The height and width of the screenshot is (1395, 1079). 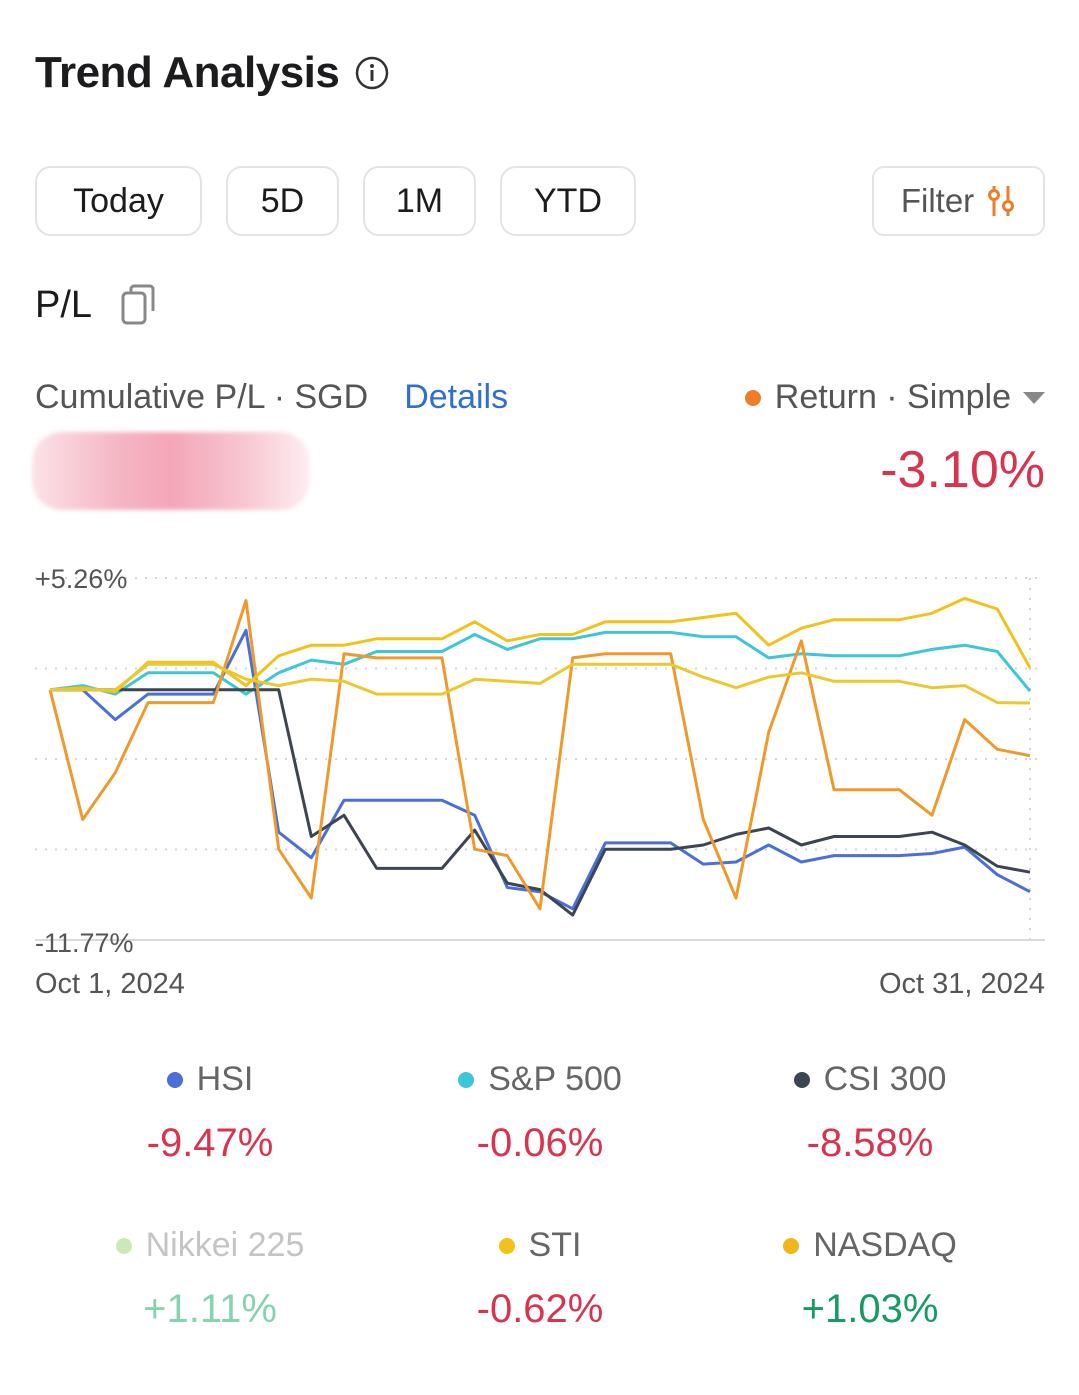 I want to click on copy-icon, so click(x=139, y=305).